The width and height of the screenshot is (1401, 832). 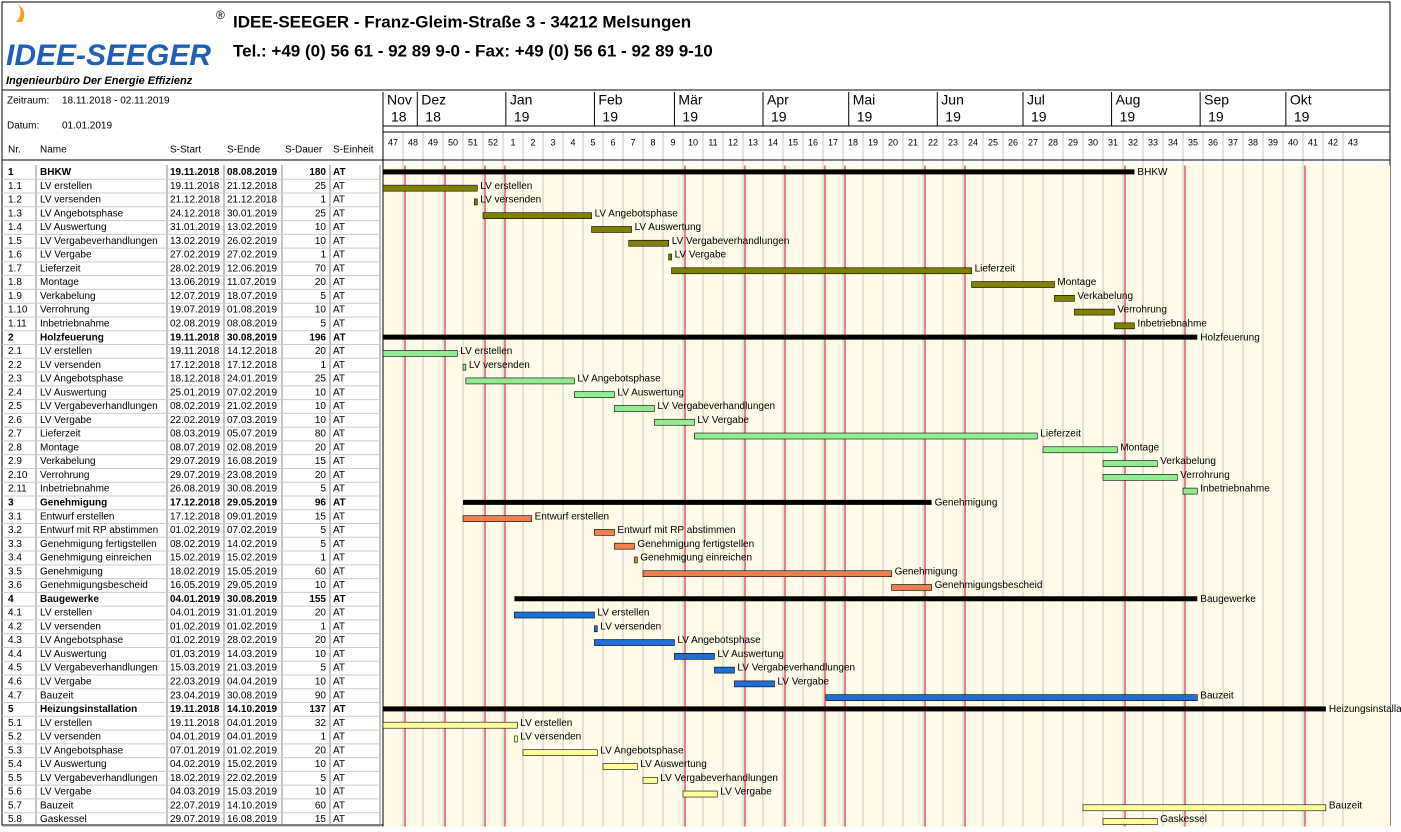 I want to click on week-number: 32, so click(x=1133, y=142).